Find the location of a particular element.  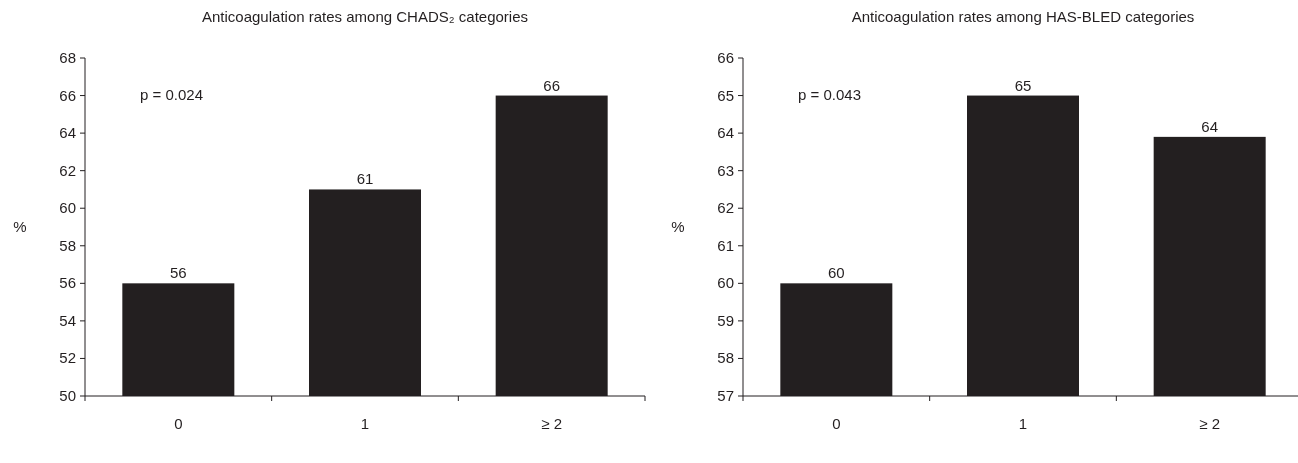

y-tick-label: 52 is located at coordinates (67, 358).